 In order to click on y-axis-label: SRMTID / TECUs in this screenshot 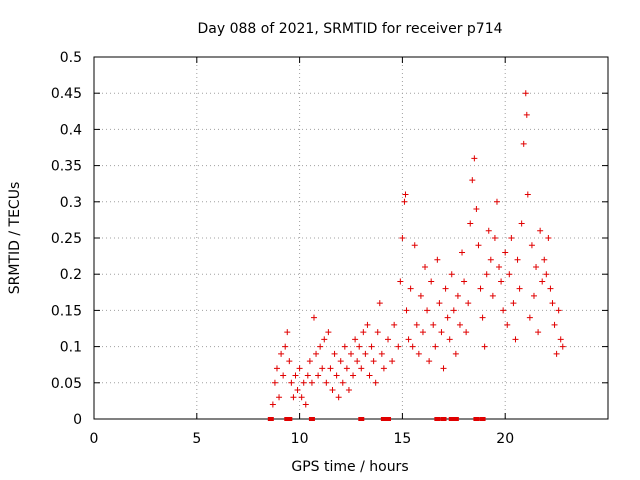, I will do `click(15, 238)`.